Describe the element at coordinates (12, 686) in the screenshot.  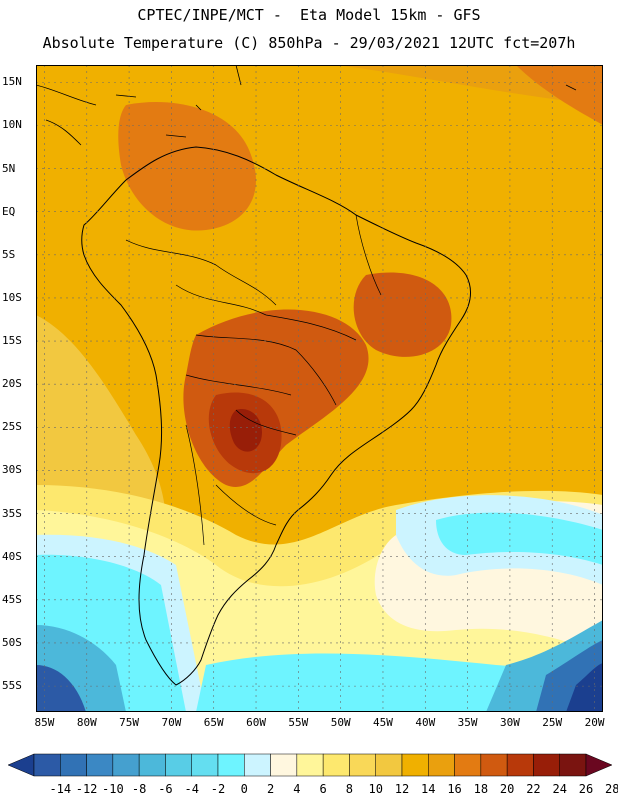
I see `lat-tick-label: 55S` at that location.